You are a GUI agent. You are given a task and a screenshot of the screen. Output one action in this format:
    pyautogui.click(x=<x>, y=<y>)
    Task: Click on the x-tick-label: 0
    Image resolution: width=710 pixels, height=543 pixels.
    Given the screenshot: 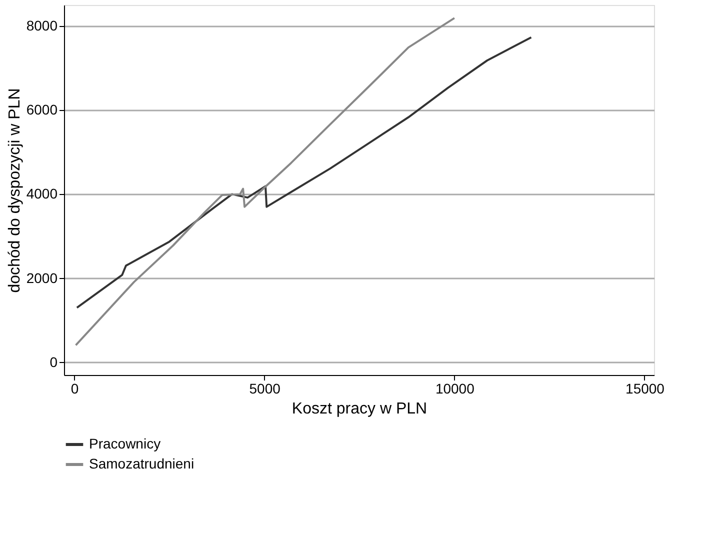 What is the action you would take?
    pyautogui.click(x=74, y=388)
    